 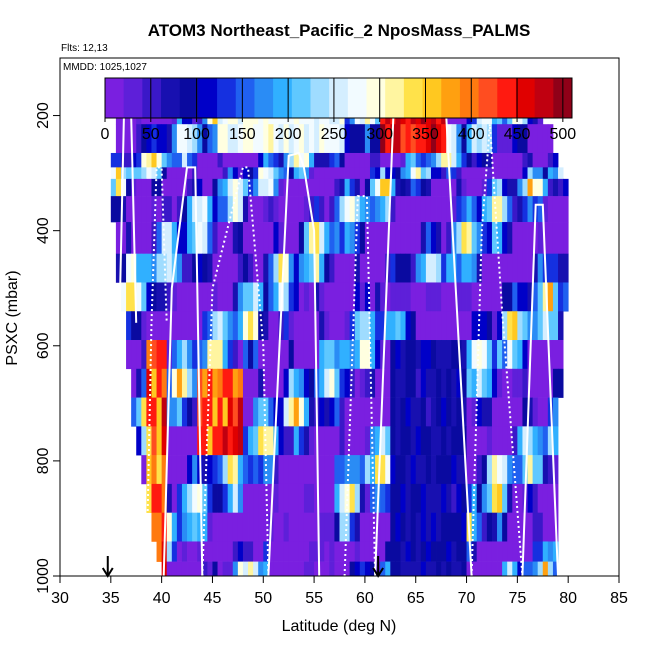 What do you see at coordinates (213, 598) in the screenshot?
I see `x-tick-label: 45` at bounding box center [213, 598].